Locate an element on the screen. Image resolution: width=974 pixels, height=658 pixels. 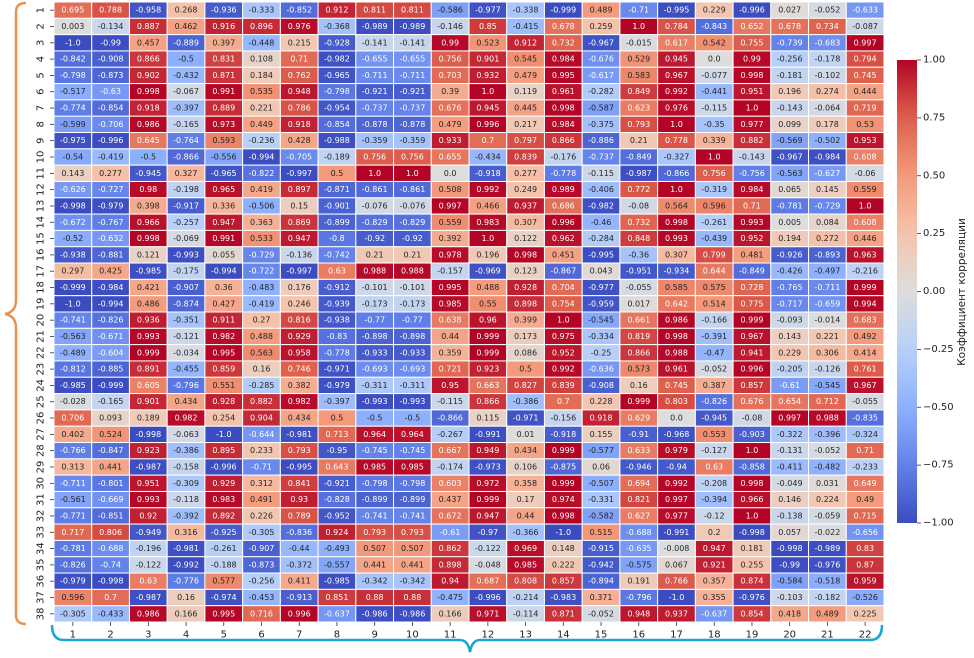
cell-value-label: 0.964 is located at coordinates (412, 434).